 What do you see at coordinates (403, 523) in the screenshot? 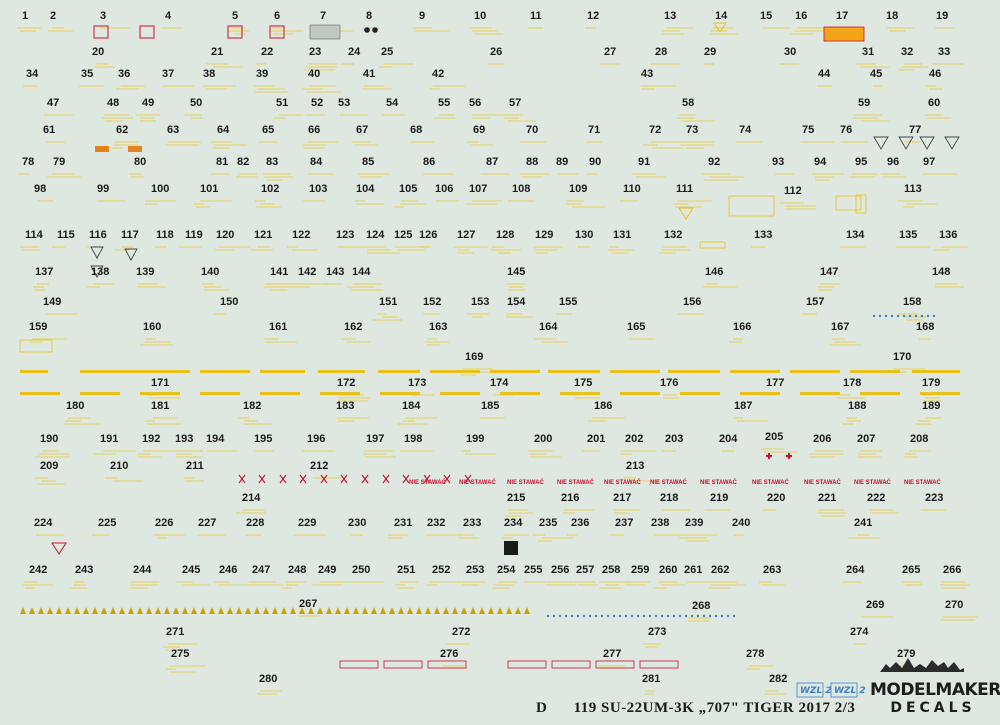
I see `decal-number-231: 231` at bounding box center [403, 523].